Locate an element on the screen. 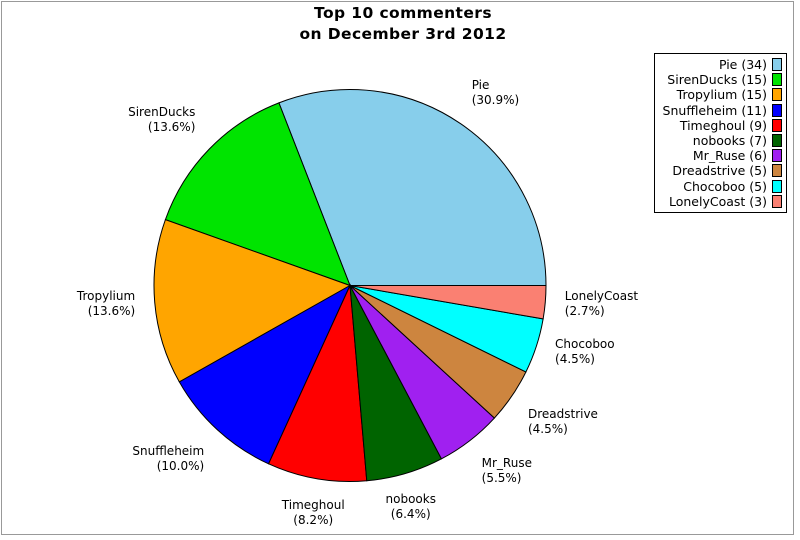  legend-item-nobooks: nobooks (7) is located at coordinates (718, 140).